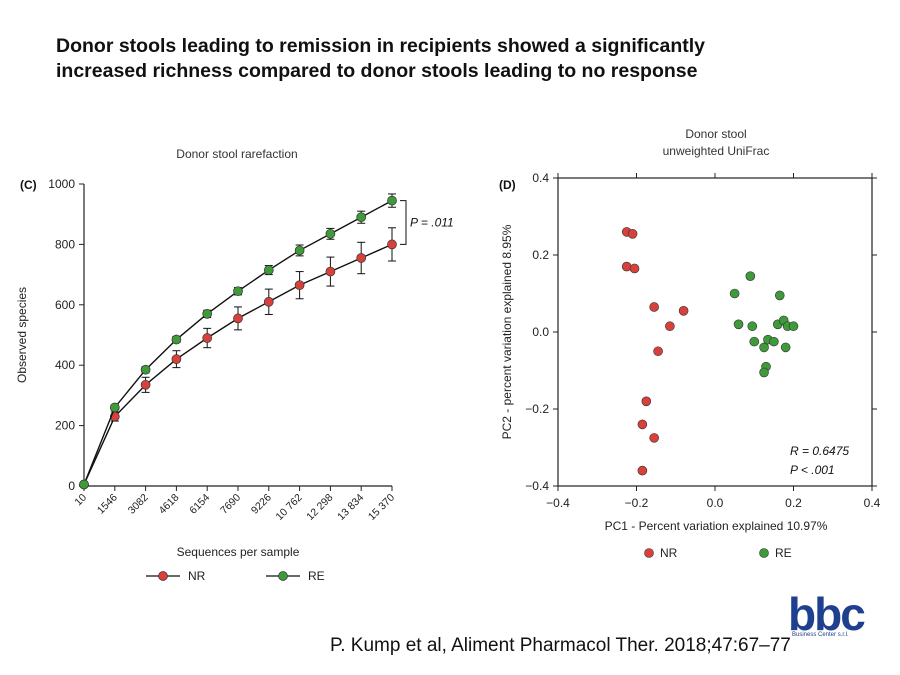  Describe the element at coordinates (236, 154) in the screenshot. I see `chart-c-title: Donor stool rarefaction` at that location.